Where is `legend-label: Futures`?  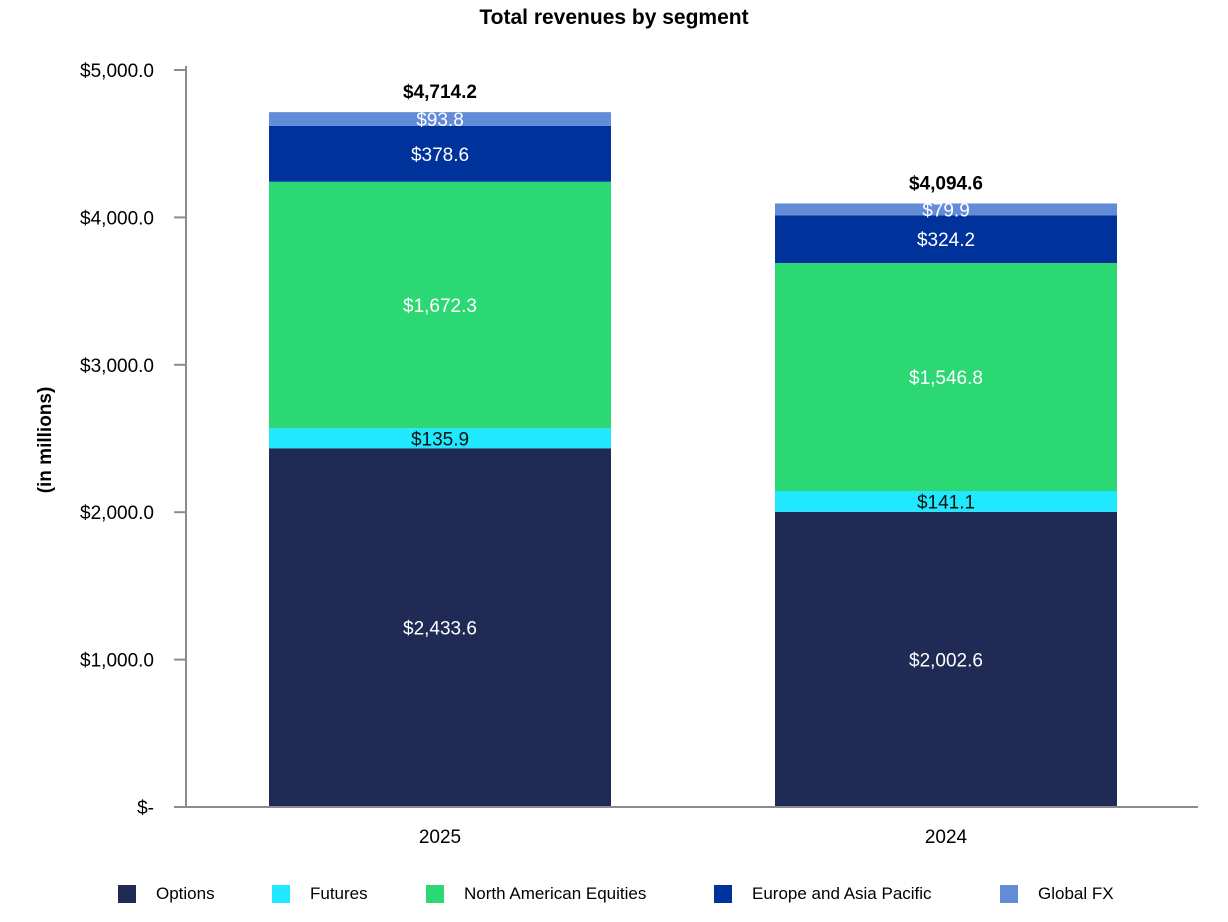 legend-label: Futures is located at coordinates (339, 893).